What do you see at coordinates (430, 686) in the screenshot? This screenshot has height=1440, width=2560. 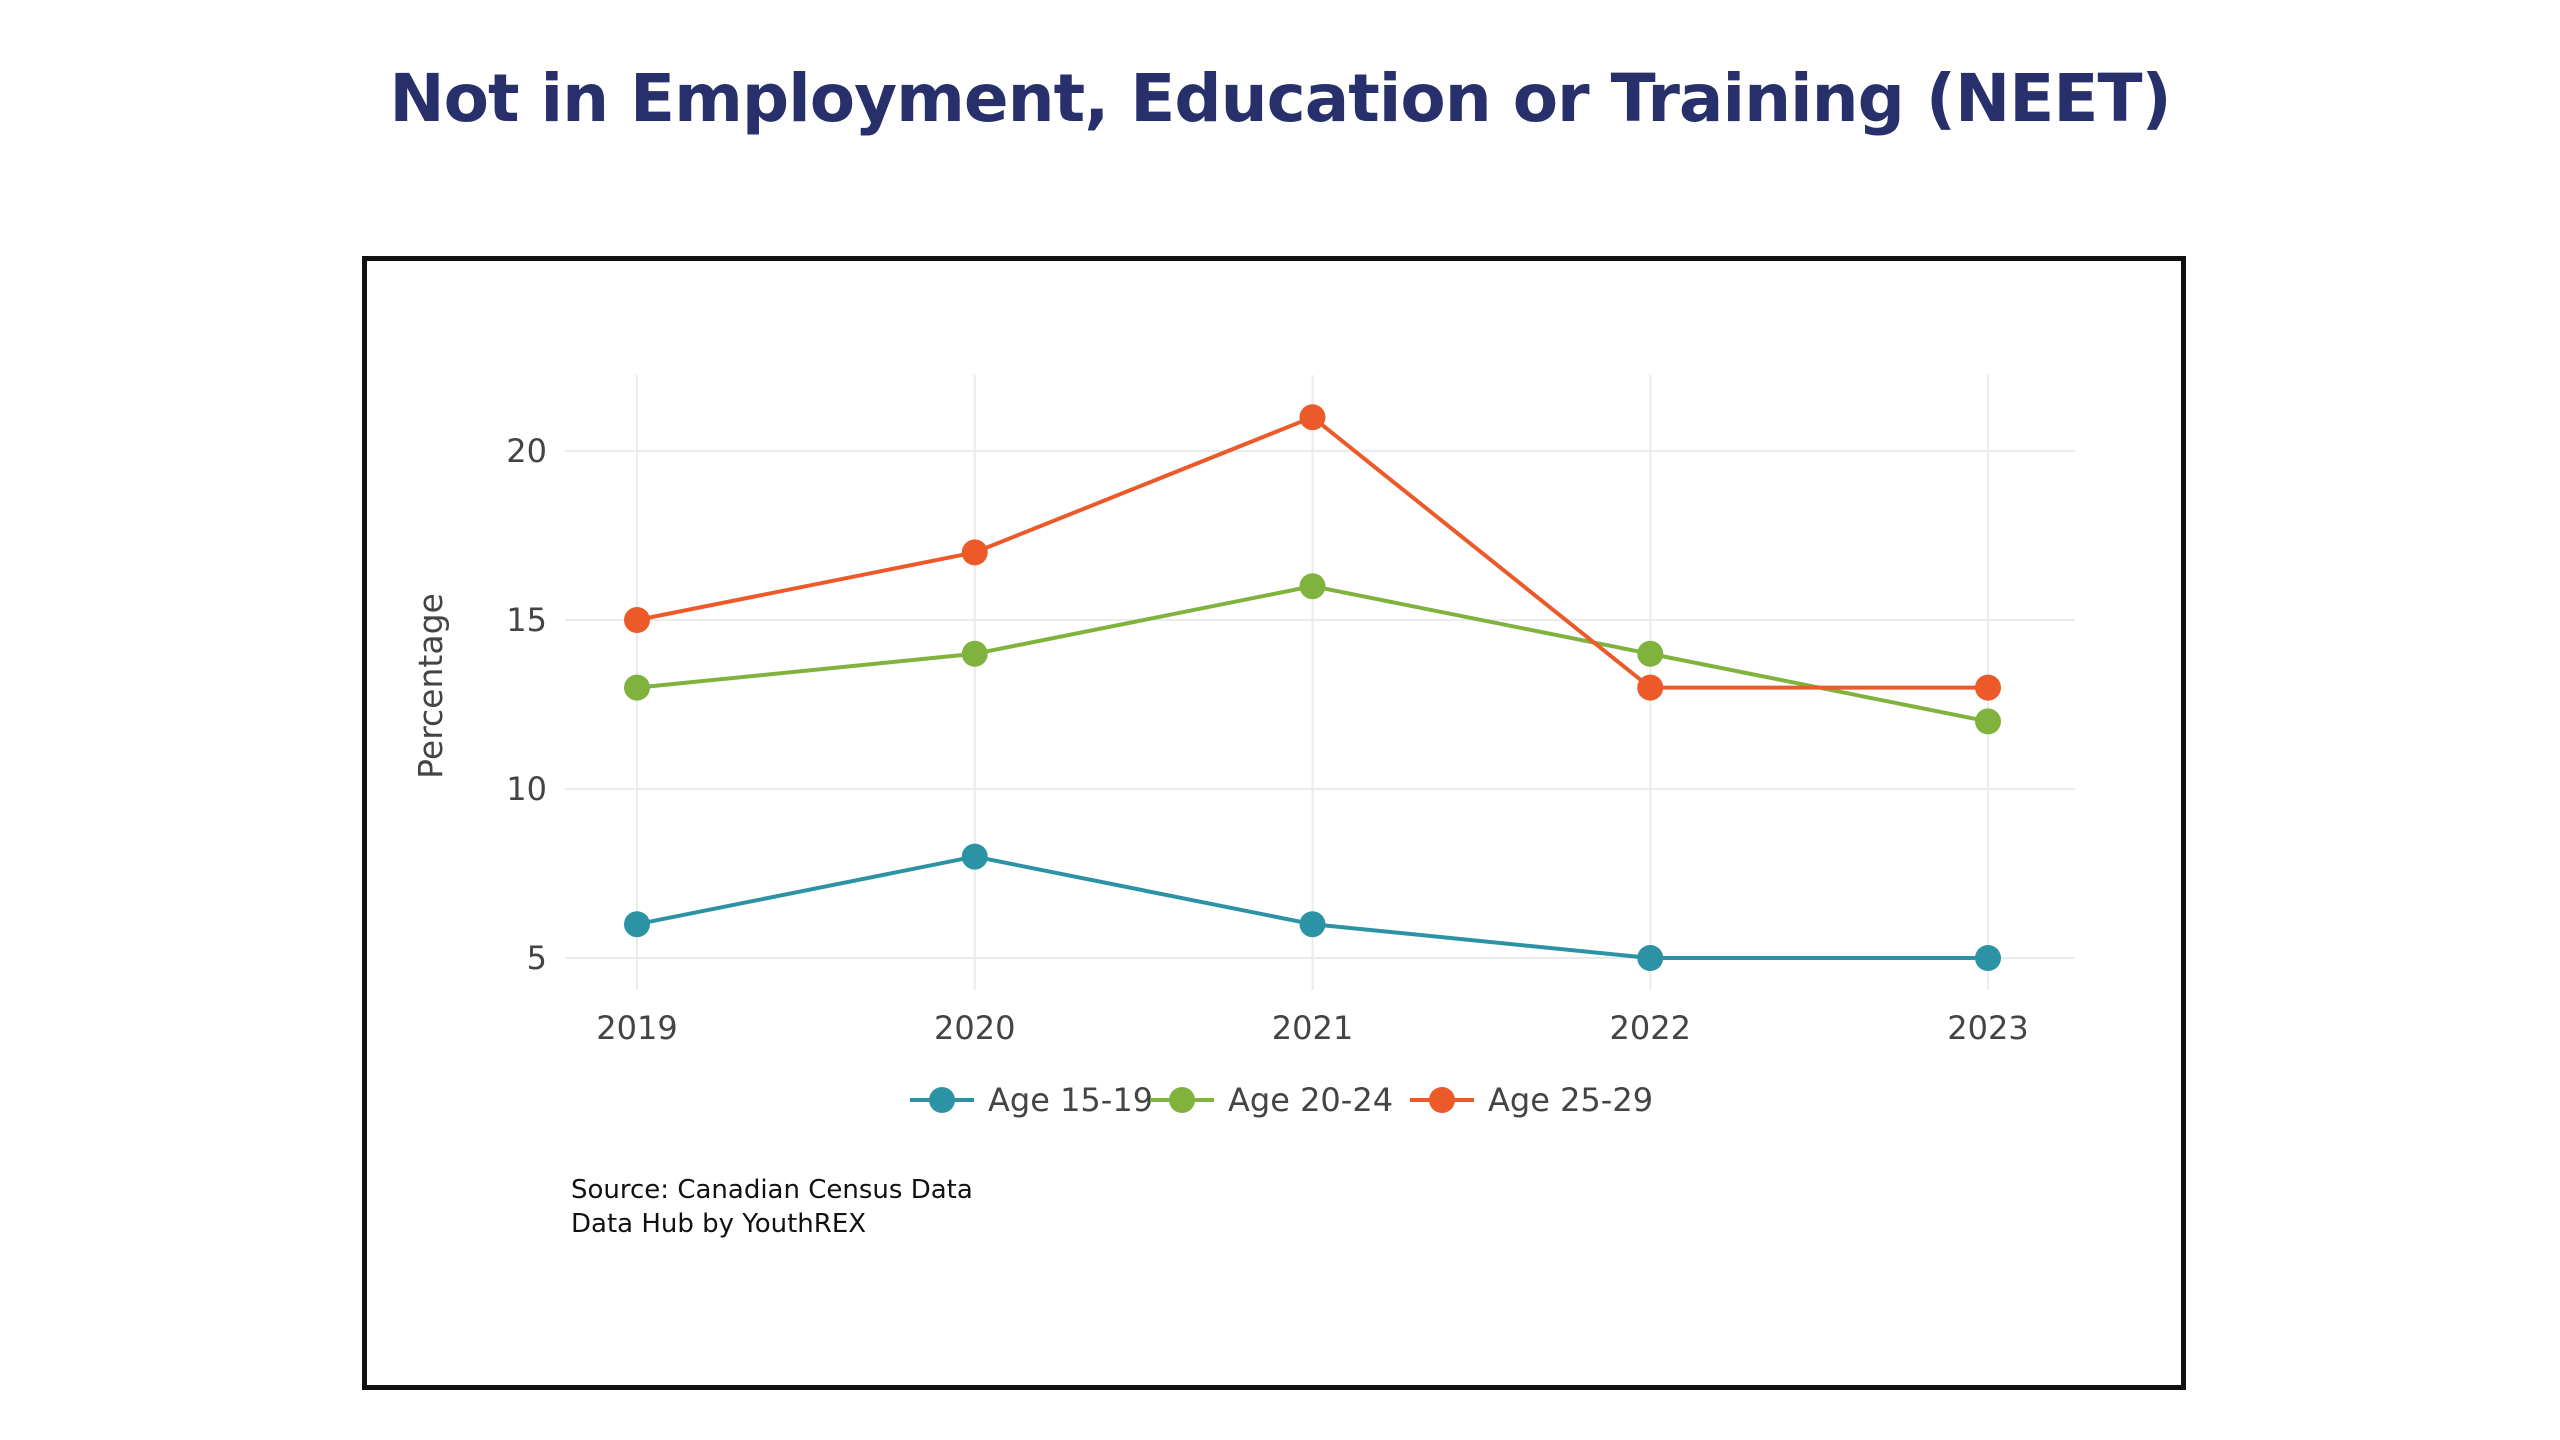 I see `y-axis-label: Percentage` at bounding box center [430, 686].